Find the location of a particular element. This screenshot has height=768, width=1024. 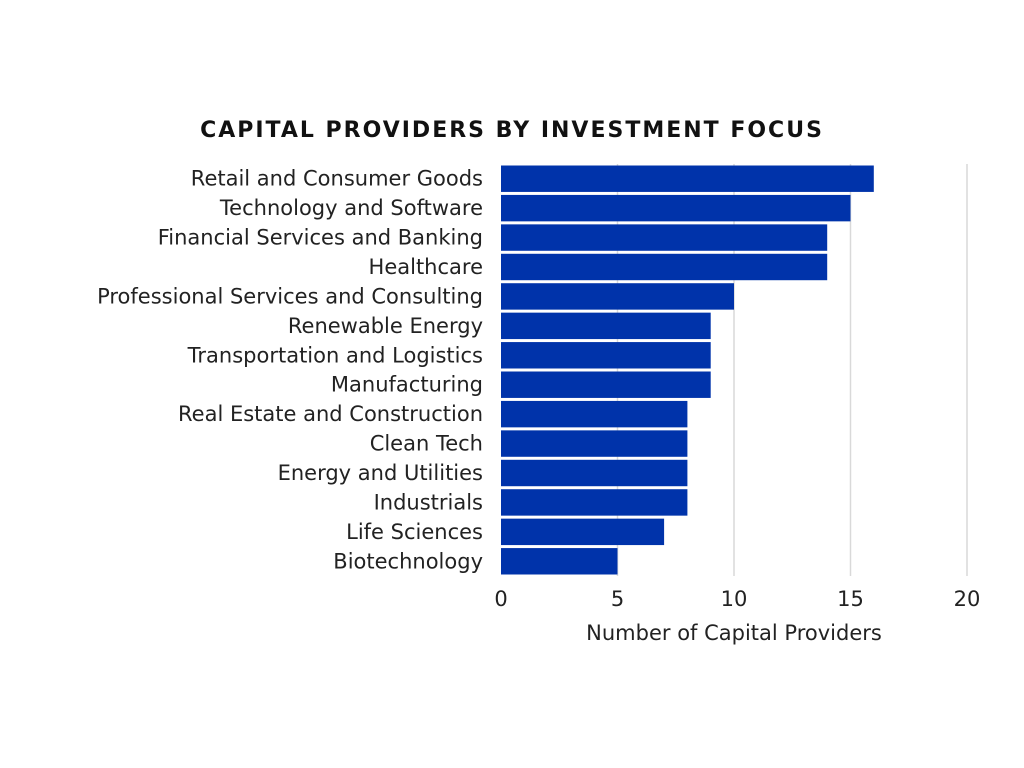

x-tick-label: 10 is located at coordinates (734, 599).